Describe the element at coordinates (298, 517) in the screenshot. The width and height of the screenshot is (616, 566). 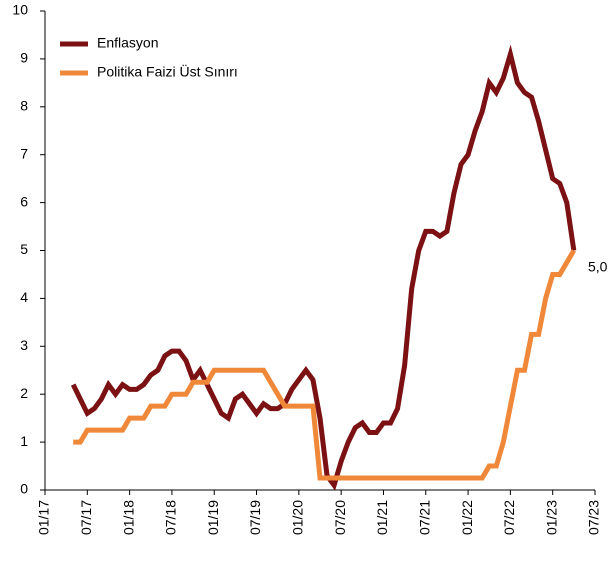
I see `x-tick-label: 01/20` at that location.